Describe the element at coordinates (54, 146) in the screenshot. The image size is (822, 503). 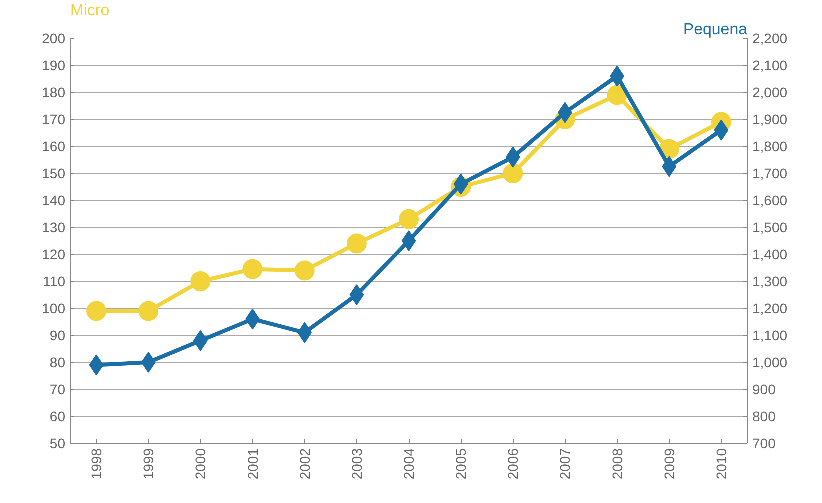
I see `y-tick-label: 160` at that location.